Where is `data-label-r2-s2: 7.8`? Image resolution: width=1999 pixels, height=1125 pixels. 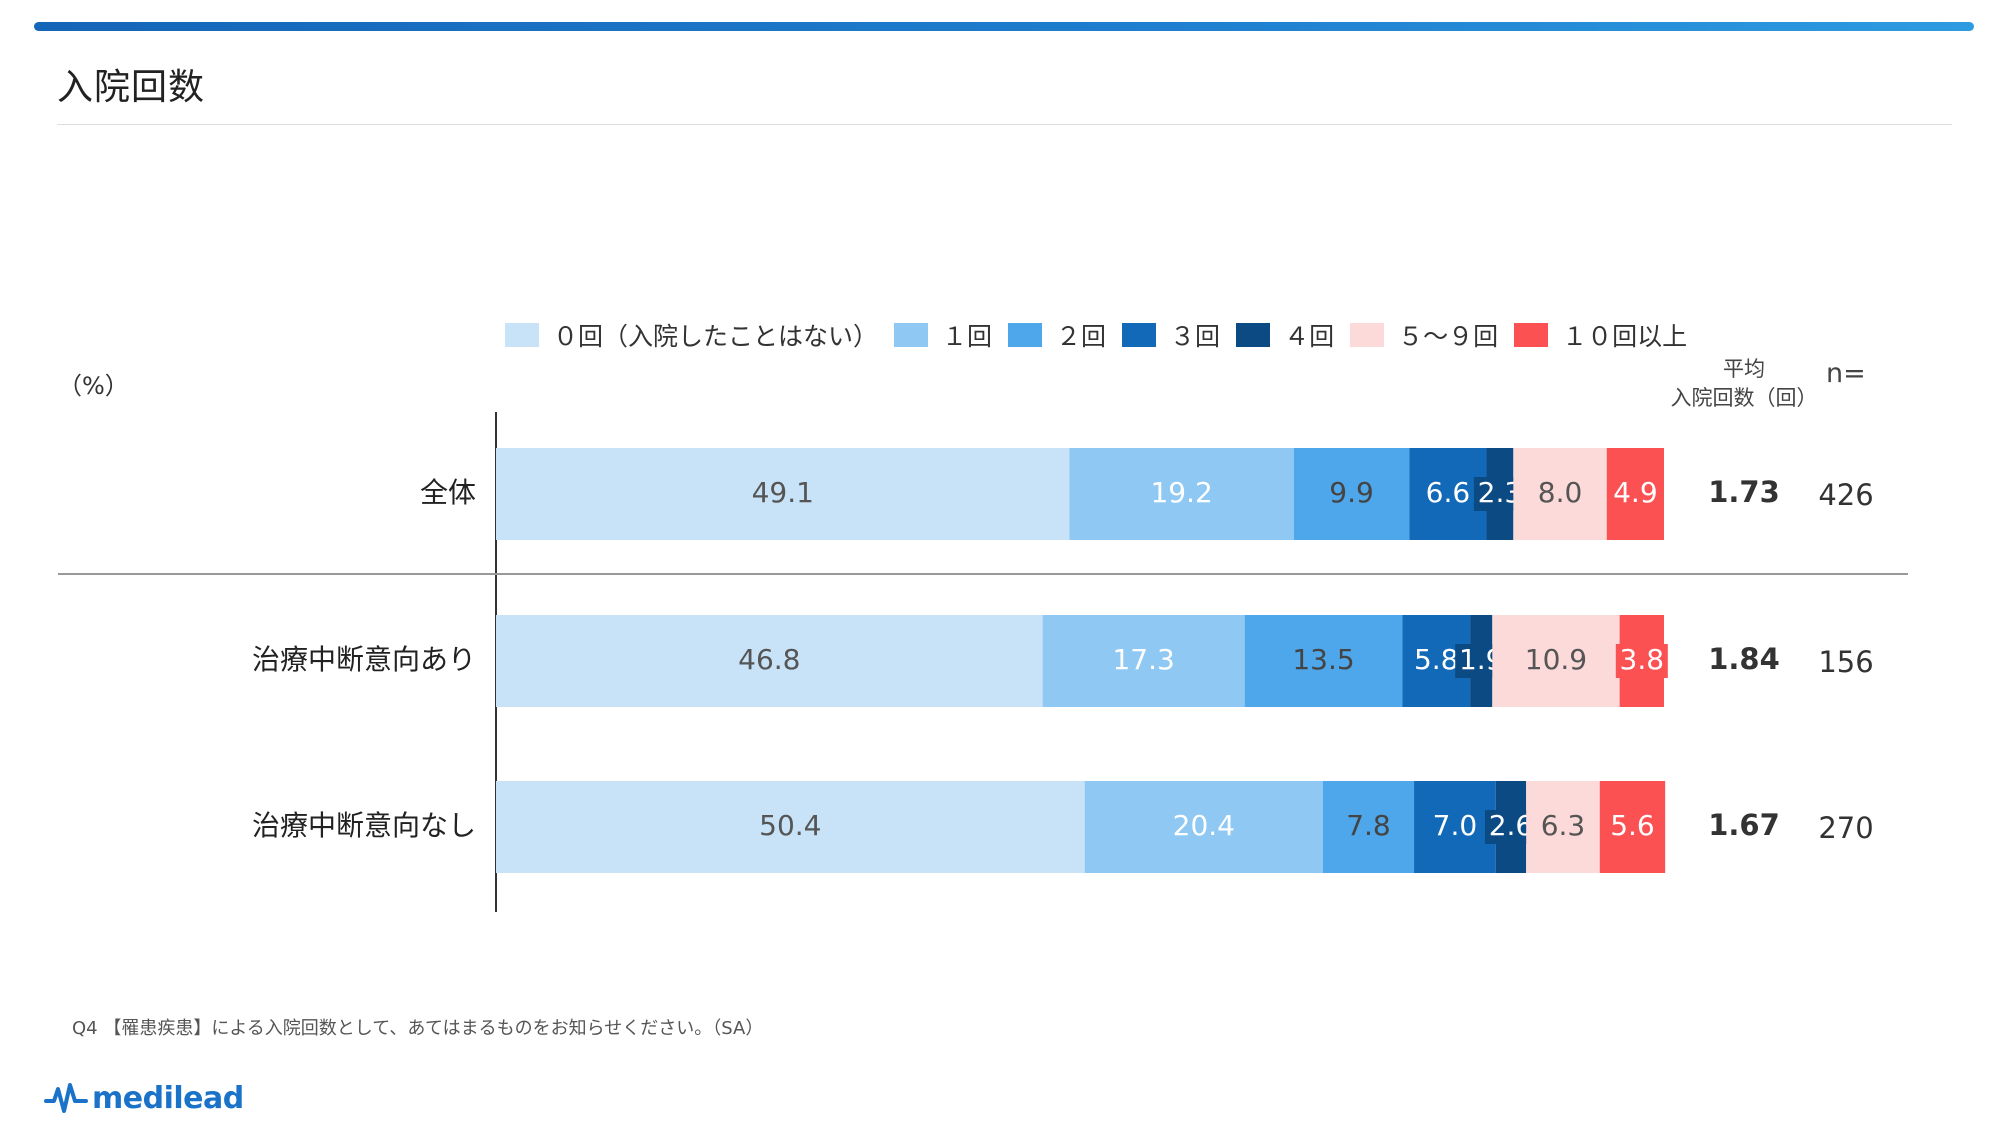 data-label-r2-s2: 7.8 is located at coordinates (1368, 825).